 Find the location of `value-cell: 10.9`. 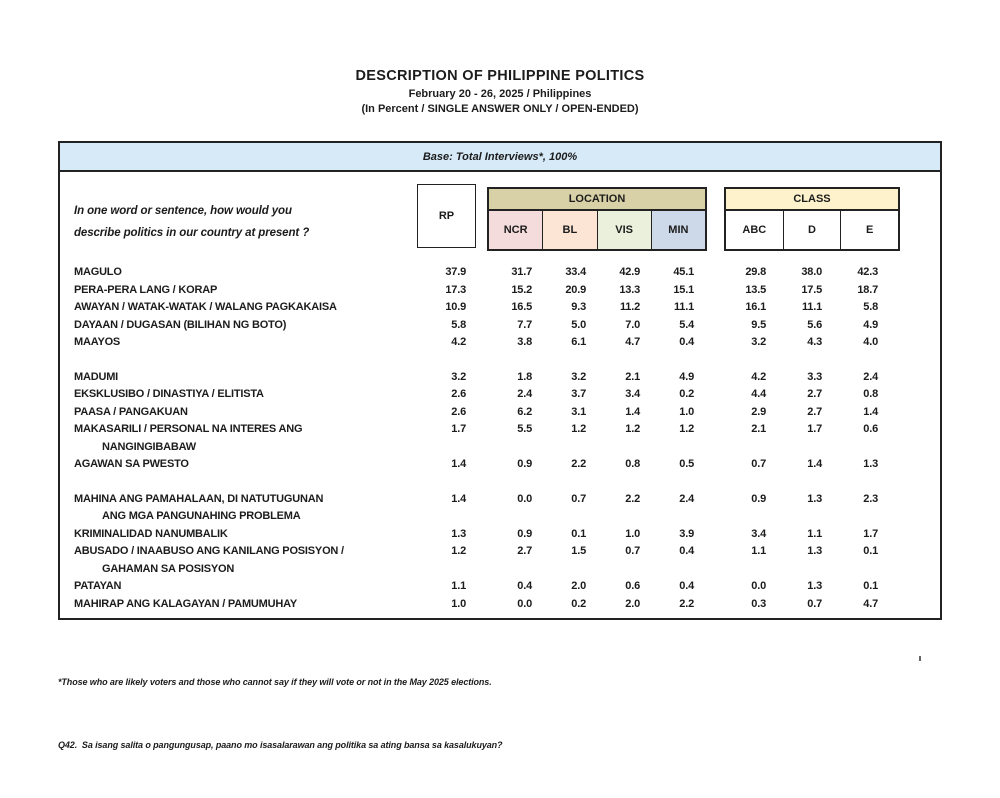

value-cell: 10.9 is located at coordinates (455, 307).